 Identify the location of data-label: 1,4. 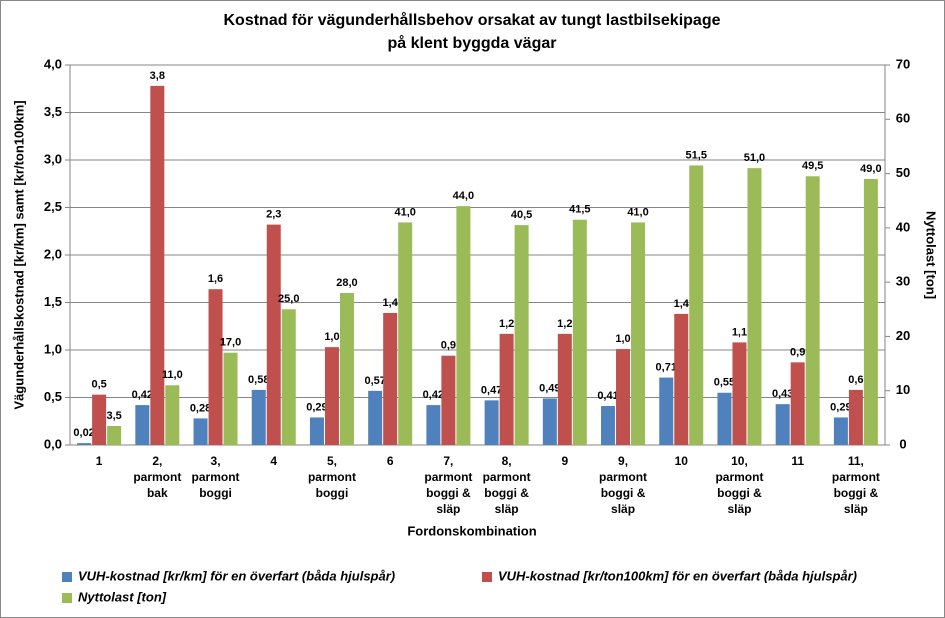
(682, 304).